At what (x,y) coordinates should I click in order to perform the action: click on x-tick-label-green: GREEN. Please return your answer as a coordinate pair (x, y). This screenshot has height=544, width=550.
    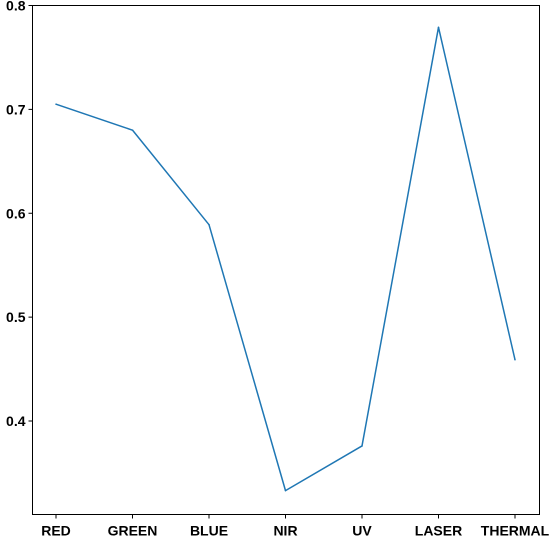
    Looking at the image, I should click on (133, 531).